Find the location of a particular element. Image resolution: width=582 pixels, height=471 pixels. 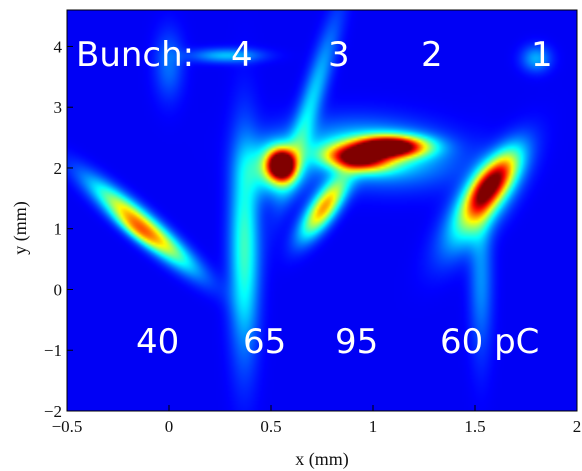

x-axis: −0.5 0 0.5 1 1.5 2 is located at coordinates (317, 420).